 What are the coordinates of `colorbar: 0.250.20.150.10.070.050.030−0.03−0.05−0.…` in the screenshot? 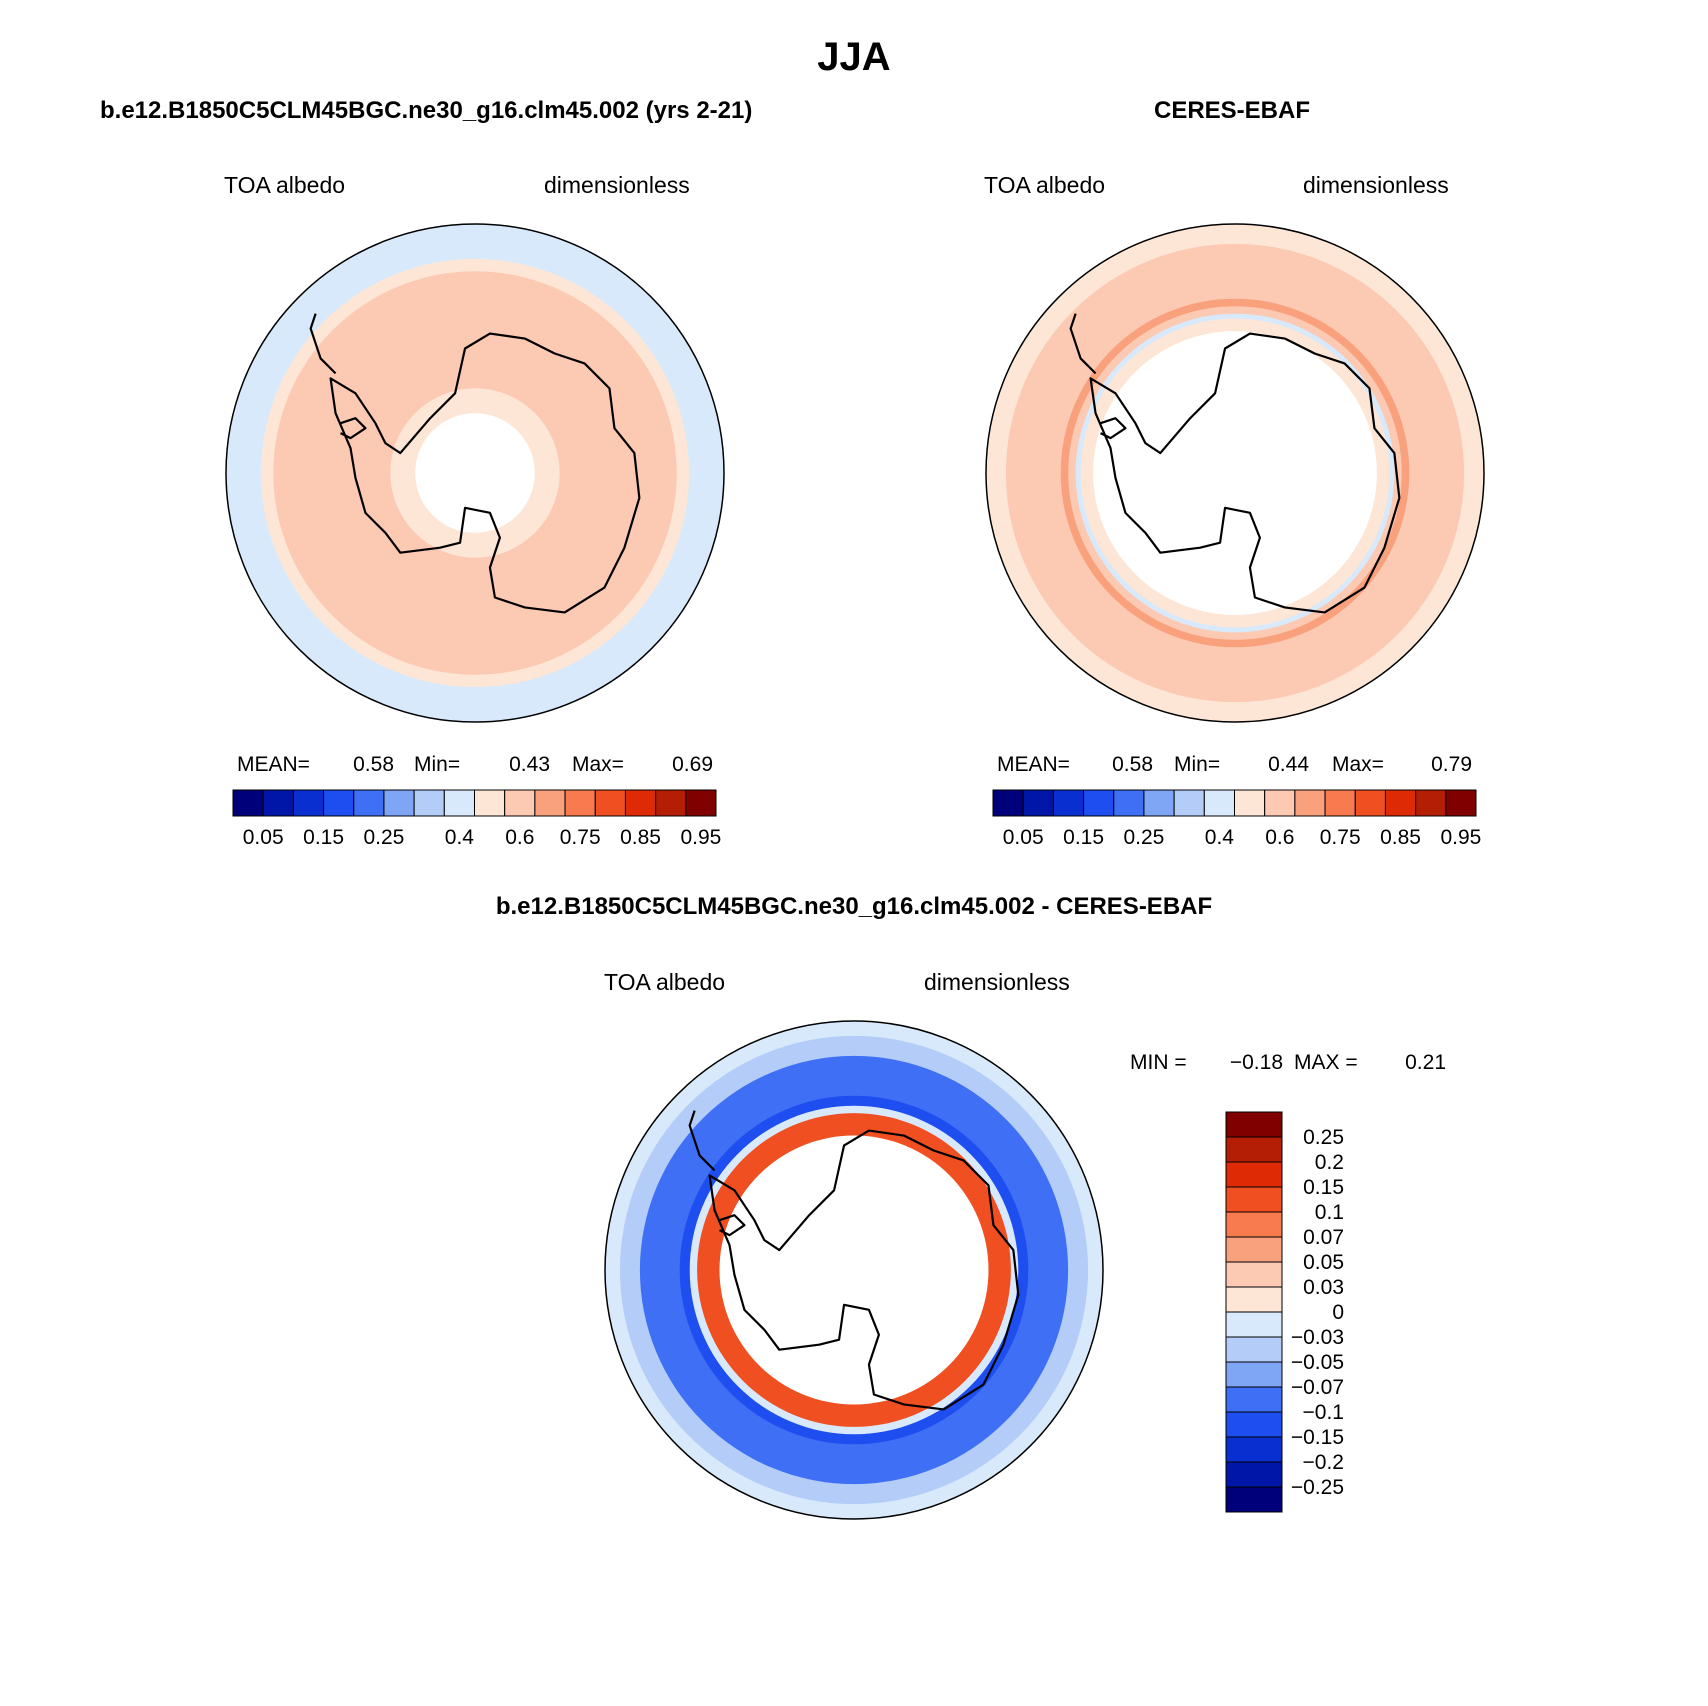 It's located at (1284, 1312).